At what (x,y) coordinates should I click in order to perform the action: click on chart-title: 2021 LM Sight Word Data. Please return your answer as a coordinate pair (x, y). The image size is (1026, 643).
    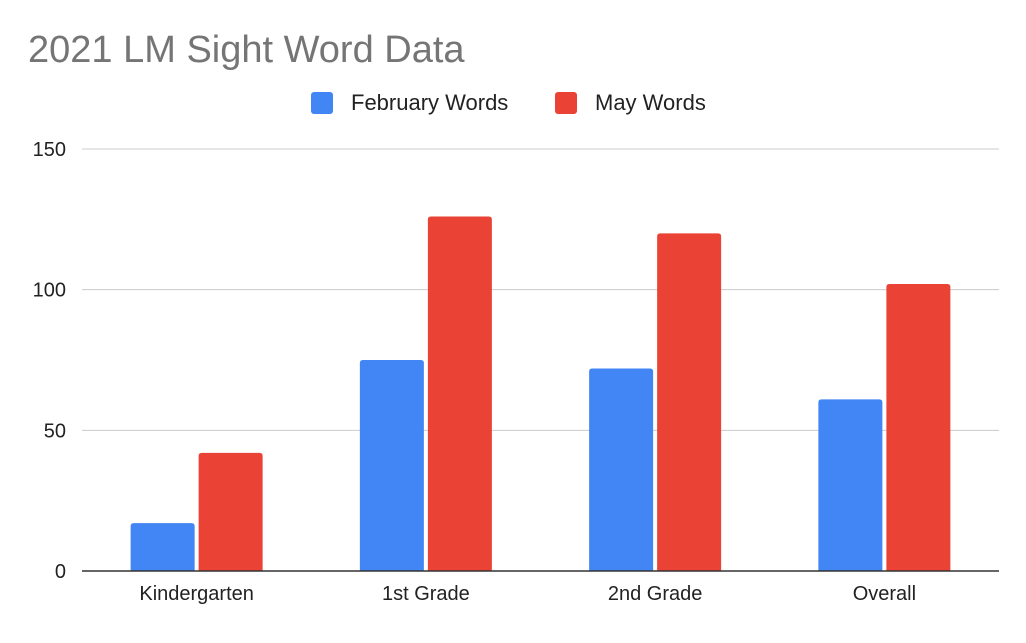
    Looking at the image, I should click on (246, 50).